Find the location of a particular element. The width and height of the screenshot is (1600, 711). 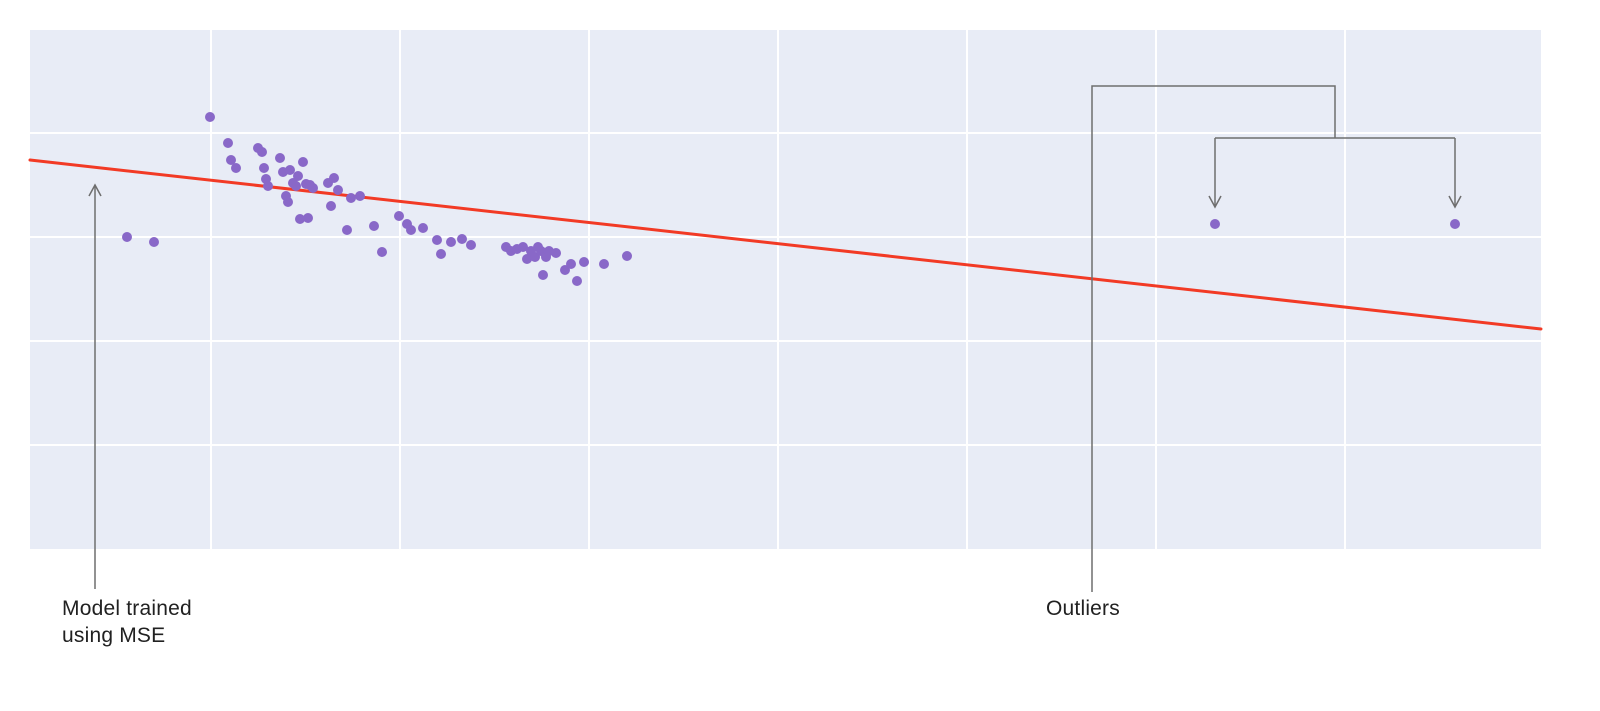

outlier-arrowhead-right-icon is located at coordinates (1455, 202).